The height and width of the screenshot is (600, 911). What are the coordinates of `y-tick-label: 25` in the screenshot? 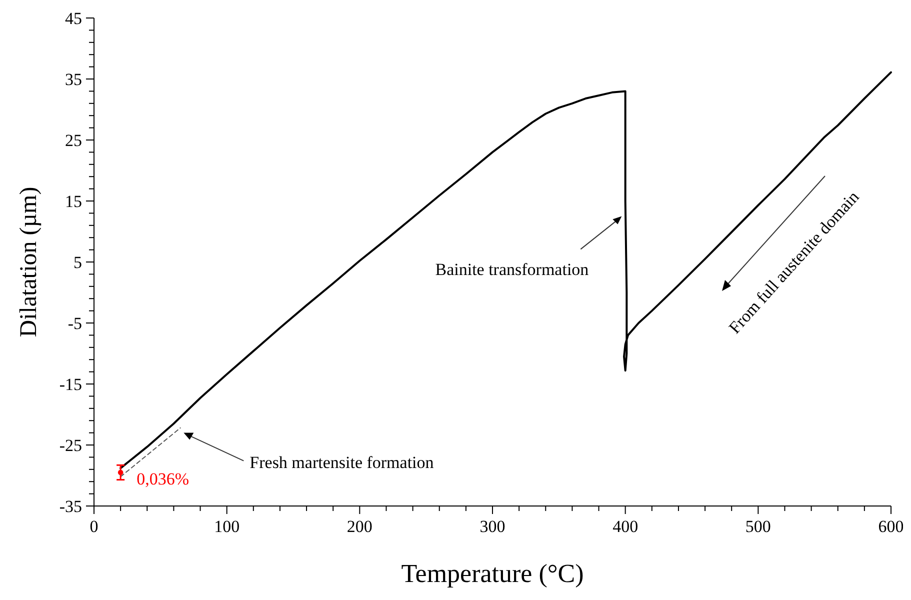 It's located at (73, 140).